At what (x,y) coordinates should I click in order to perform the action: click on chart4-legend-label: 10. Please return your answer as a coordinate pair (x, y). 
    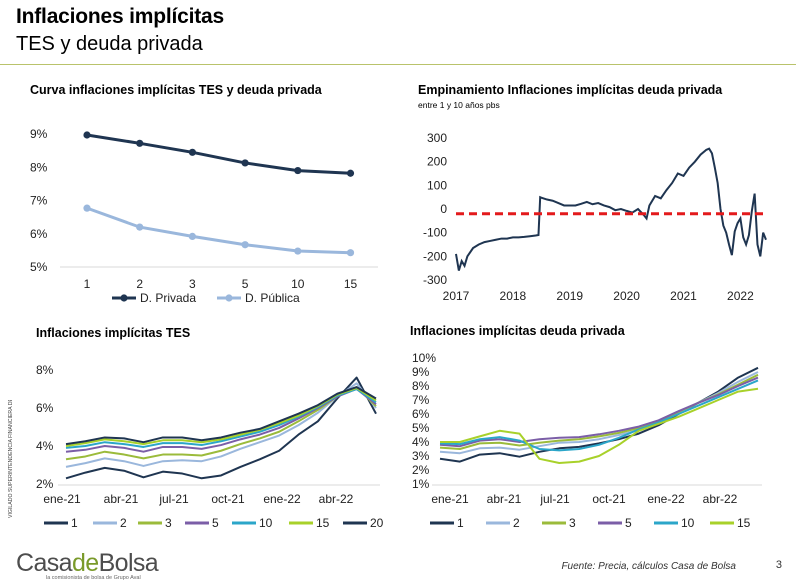
    Looking at the image, I should click on (688, 523).